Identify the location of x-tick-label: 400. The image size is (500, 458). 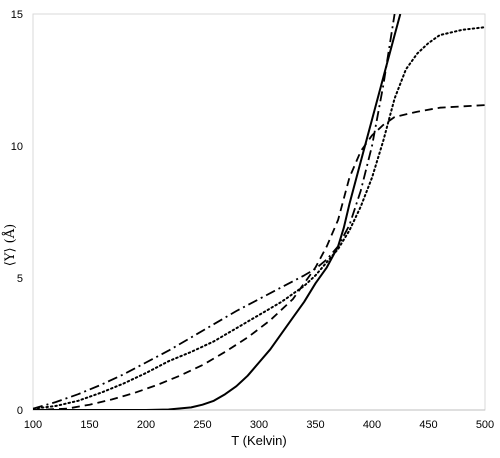
(372, 425).